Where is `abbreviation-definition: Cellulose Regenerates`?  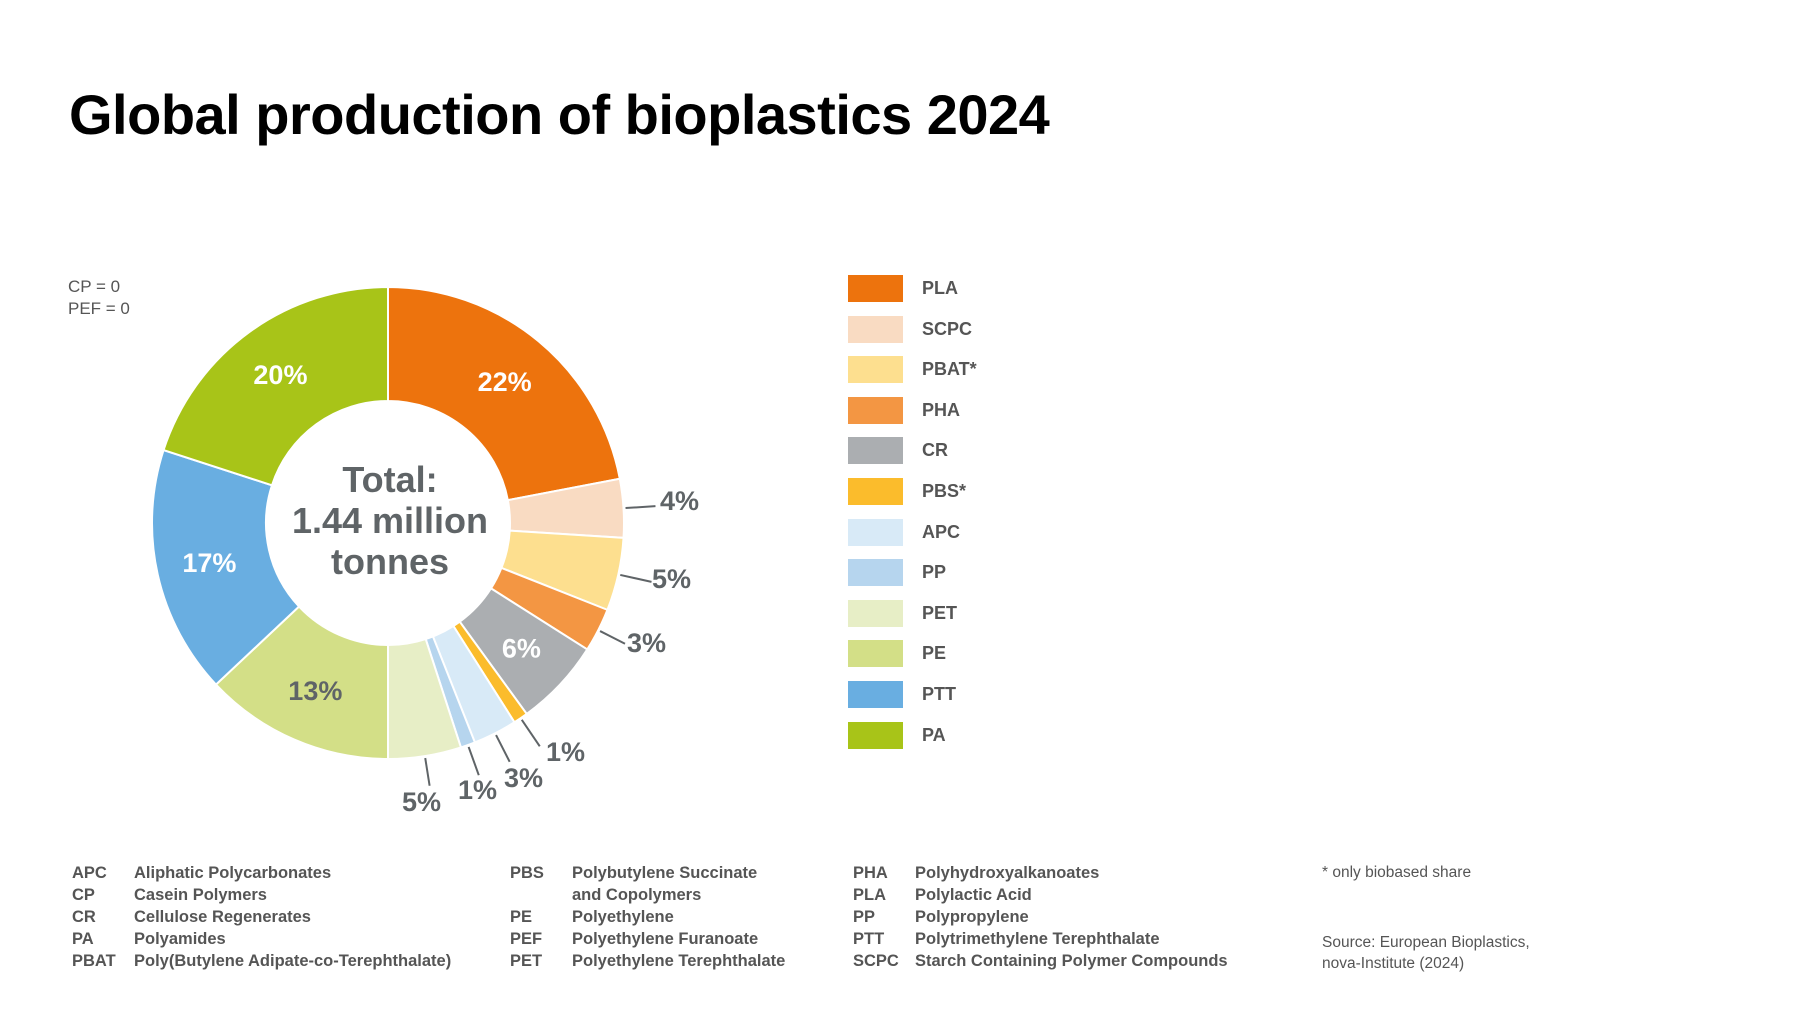 abbreviation-definition: Cellulose Regenerates is located at coordinates (222, 917).